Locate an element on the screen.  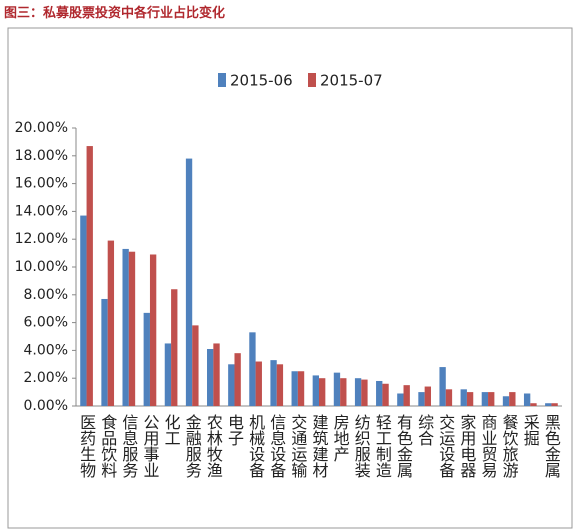
y-tick-label: 0.00% is located at coordinates (46, 406).